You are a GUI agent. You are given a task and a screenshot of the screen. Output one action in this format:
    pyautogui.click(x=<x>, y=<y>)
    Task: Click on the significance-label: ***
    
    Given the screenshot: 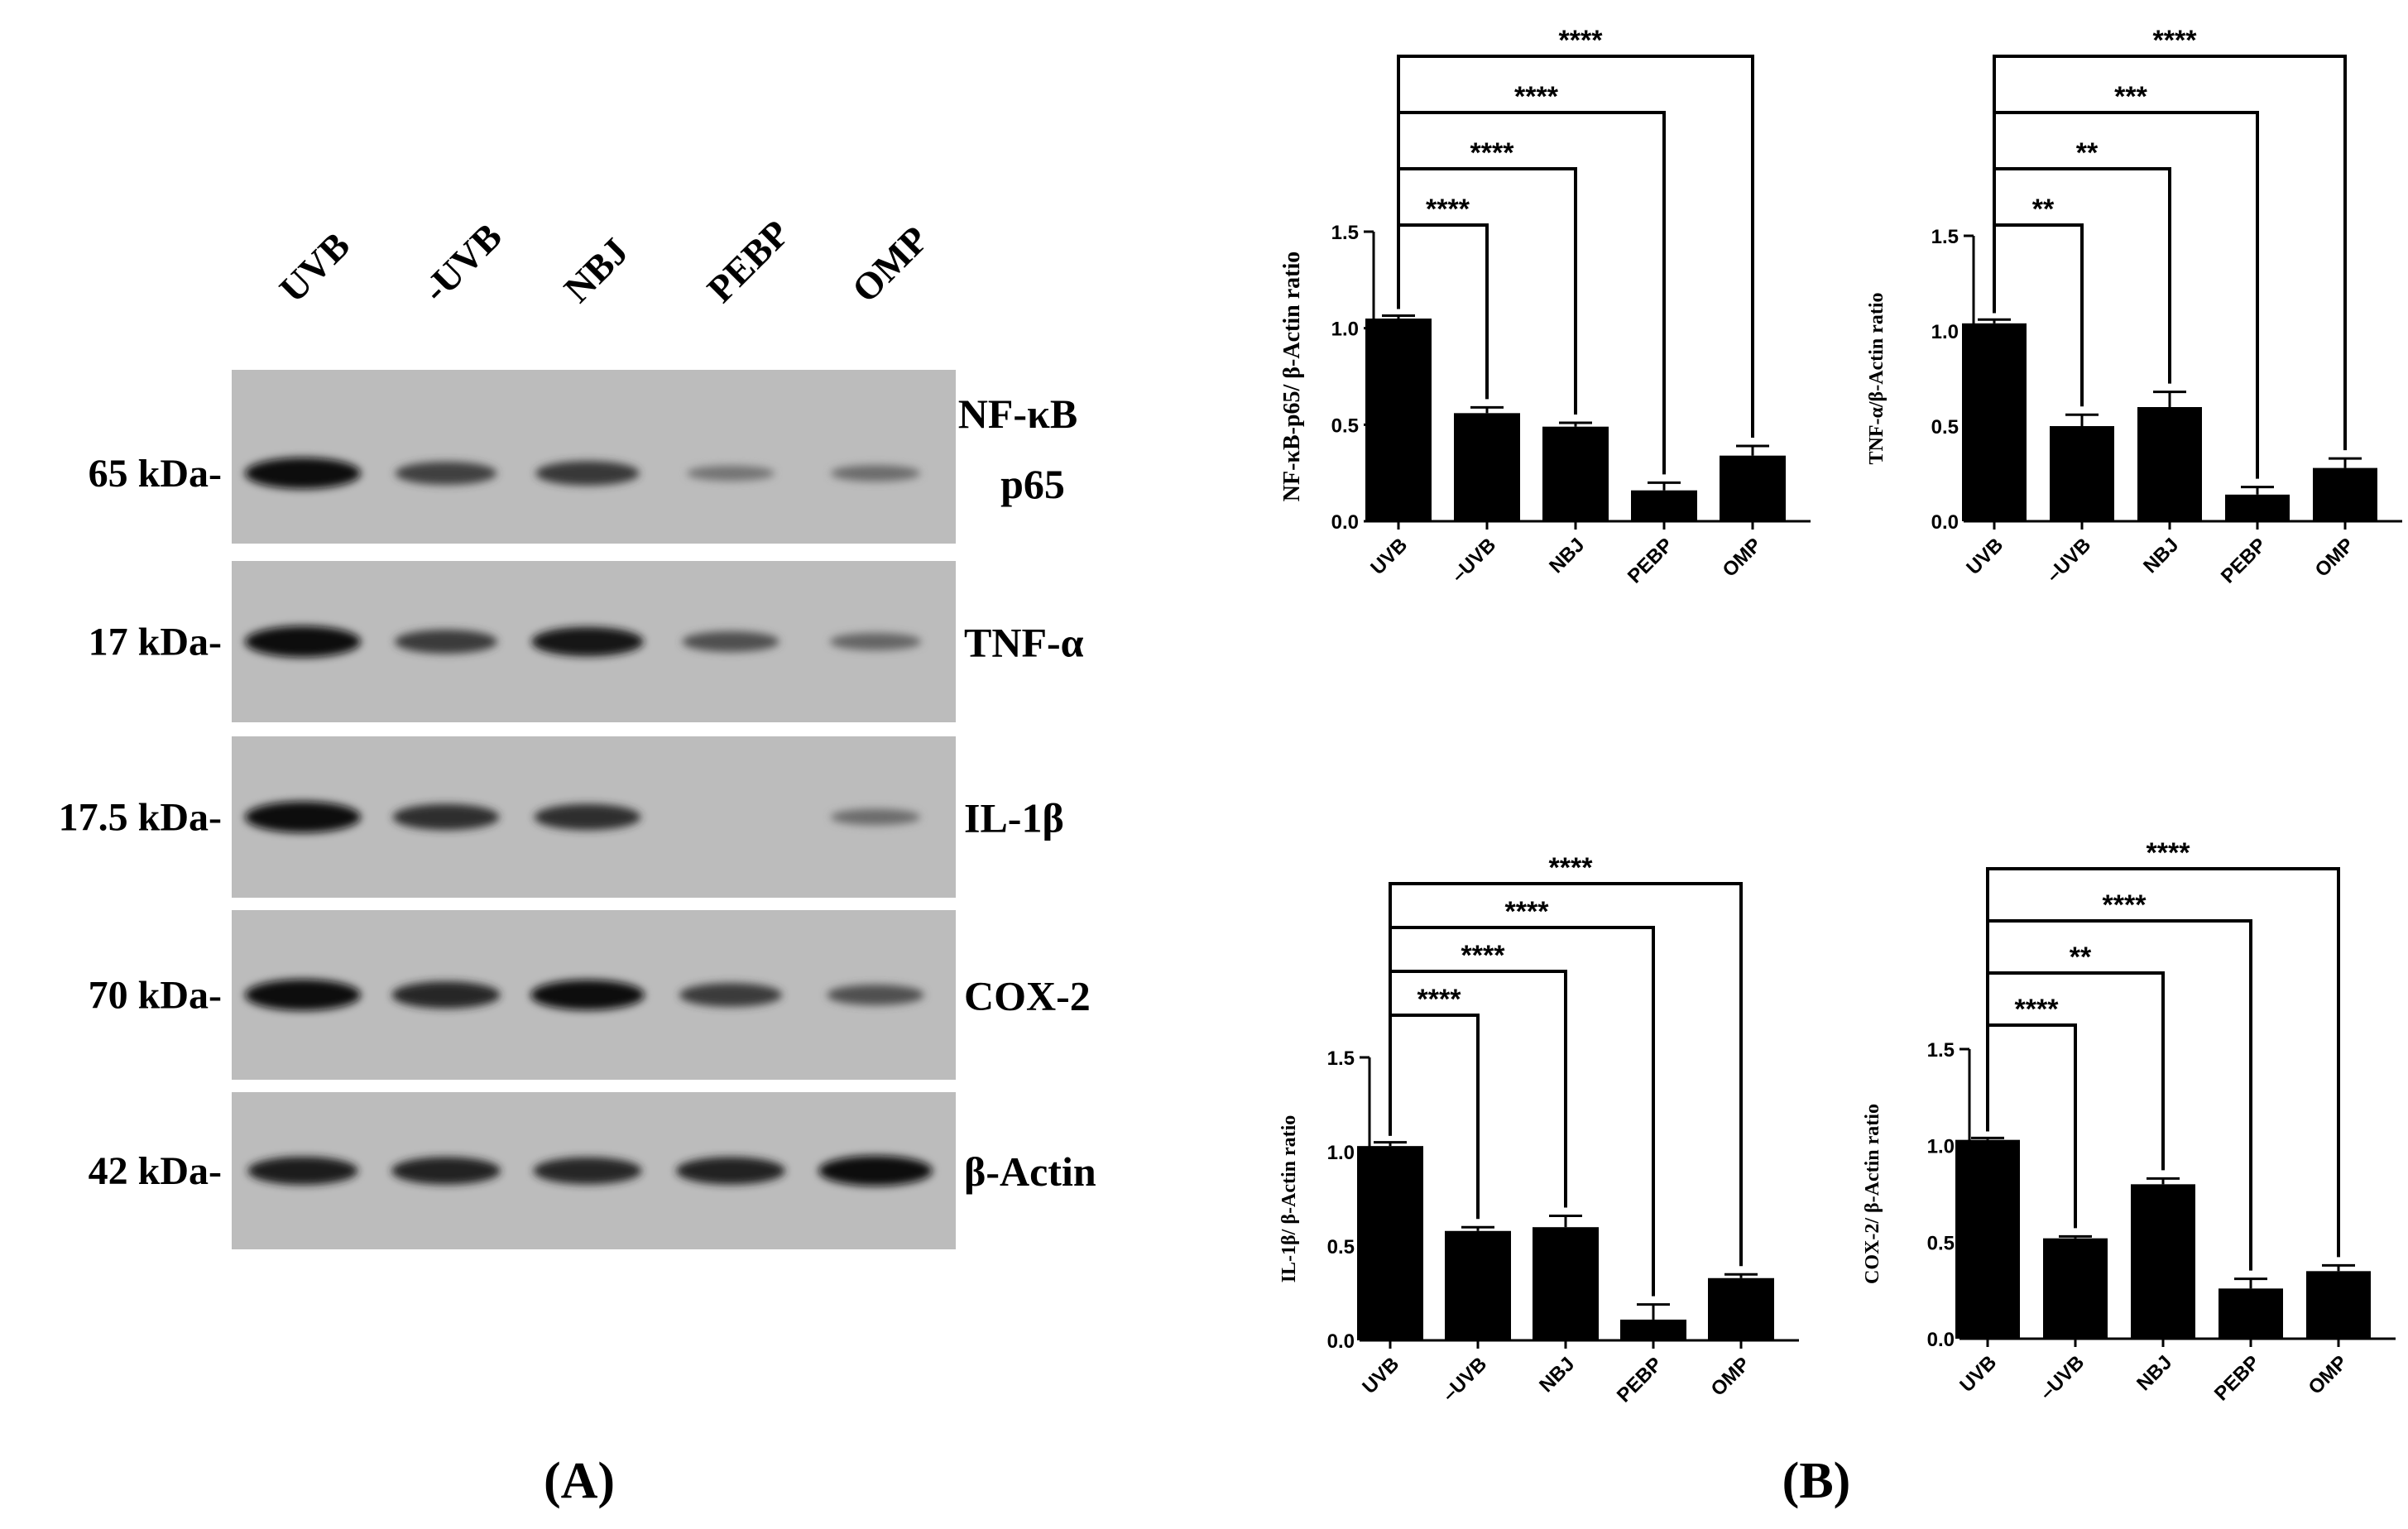 What is the action you would take?
    pyautogui.click(x=2130, y=97)
    